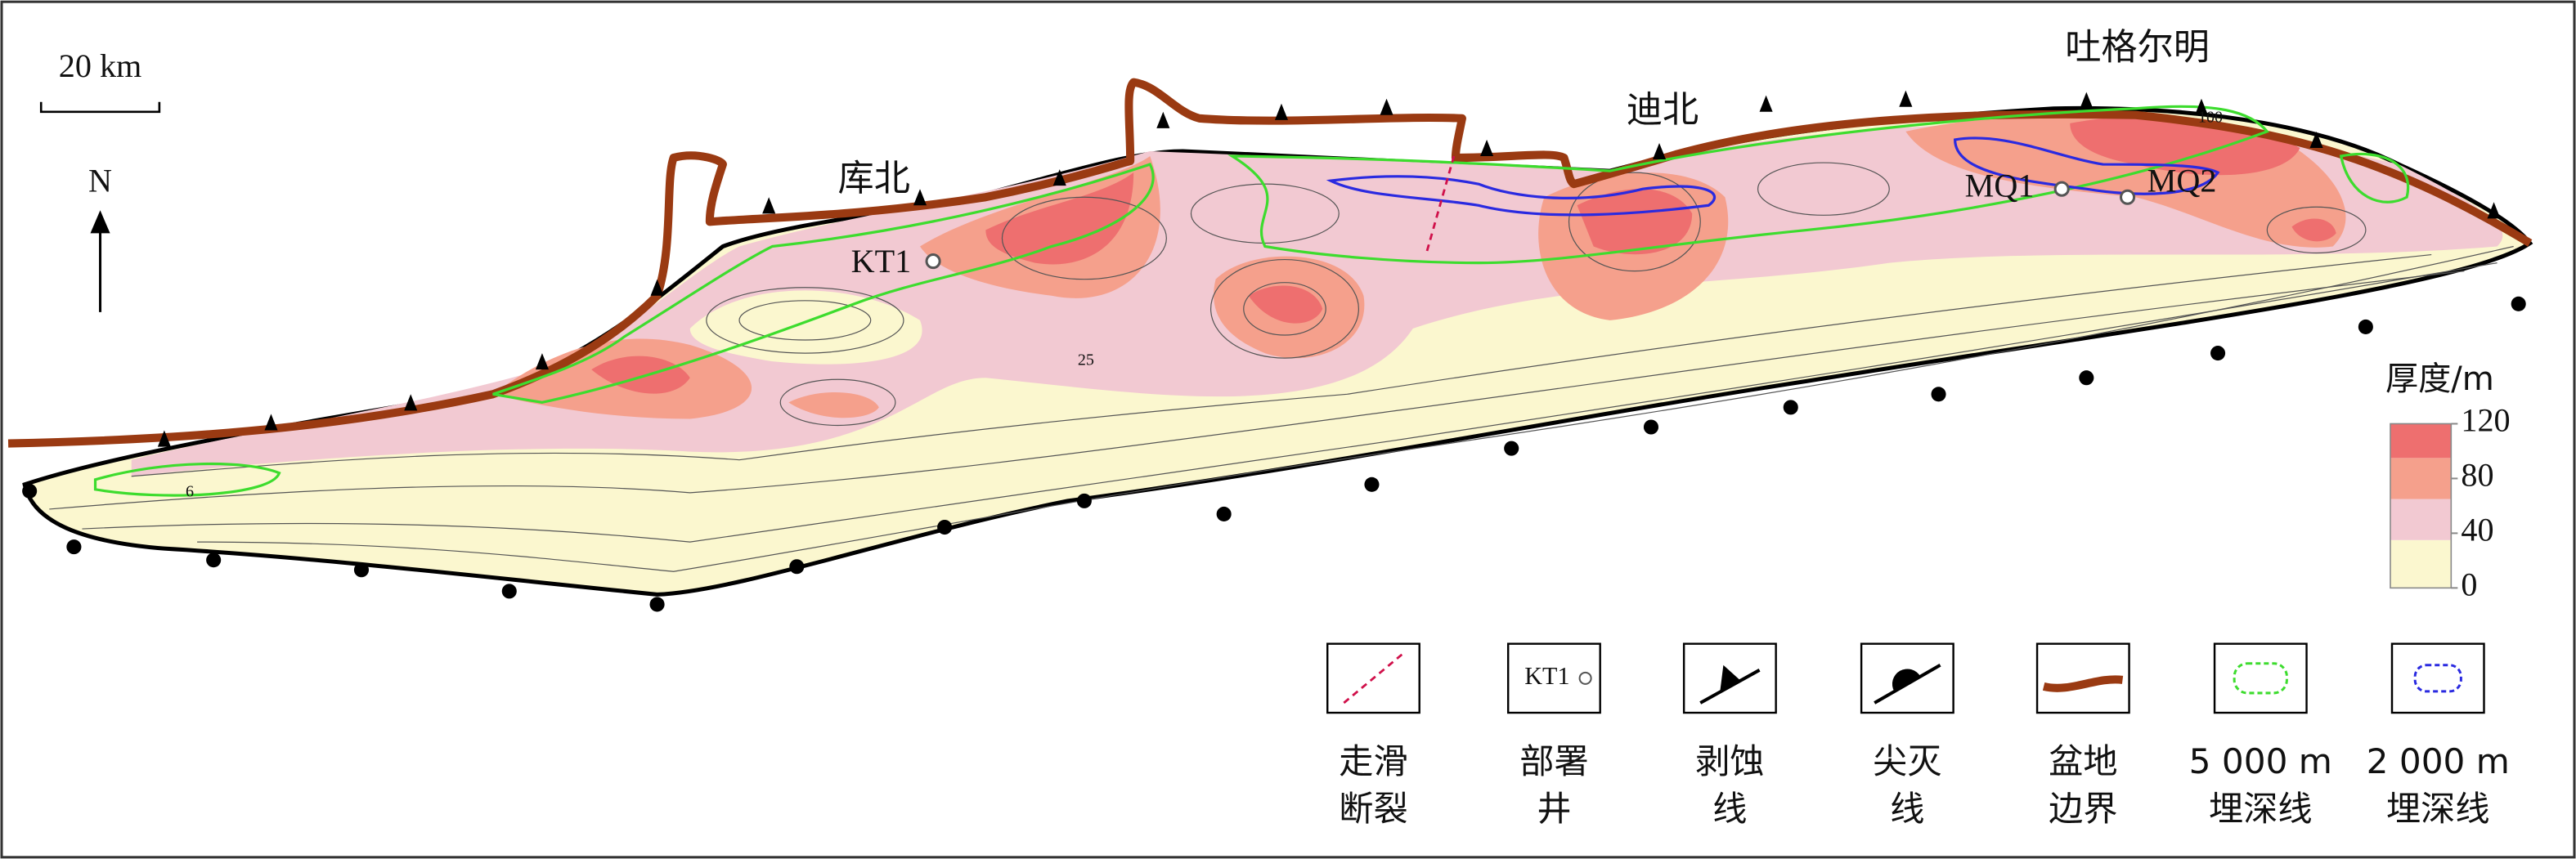 Image resolution: width=2576 pixels, height=859 pixels. Describe the element at coordinates (100, 222) in the screenshot. I see `north-arrow-head` at that location.